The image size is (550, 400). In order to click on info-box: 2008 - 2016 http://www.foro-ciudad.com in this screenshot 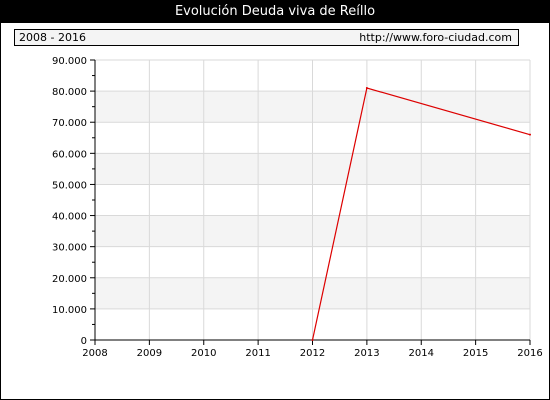, I will do `click(266, 37)`.